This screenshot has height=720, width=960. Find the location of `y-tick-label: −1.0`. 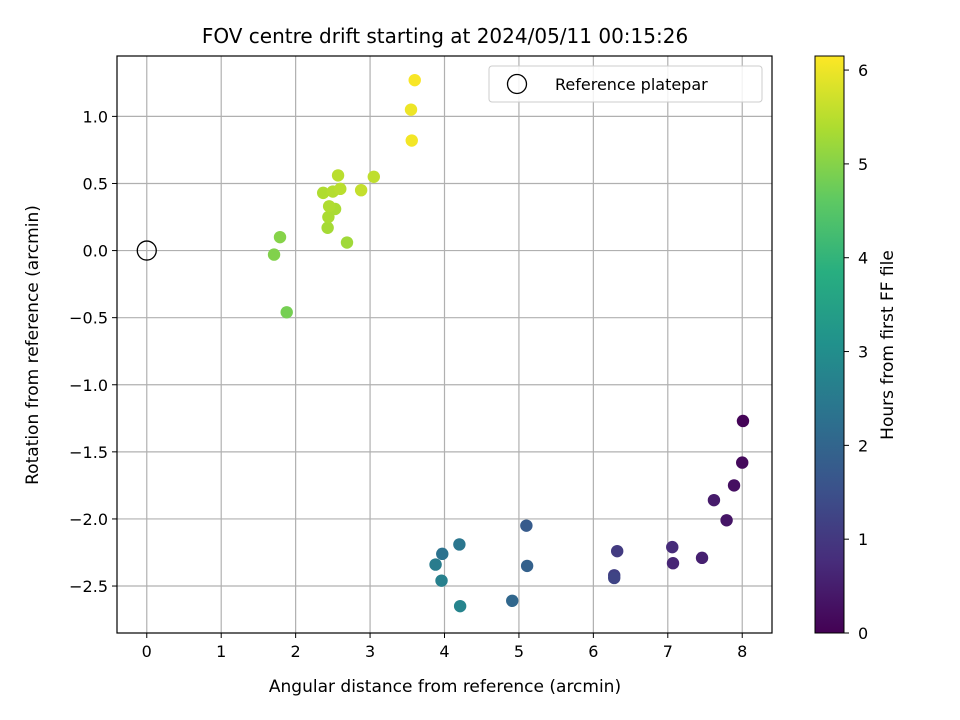

y-tick-label: −1.0 is located at coordinates (88, 385).